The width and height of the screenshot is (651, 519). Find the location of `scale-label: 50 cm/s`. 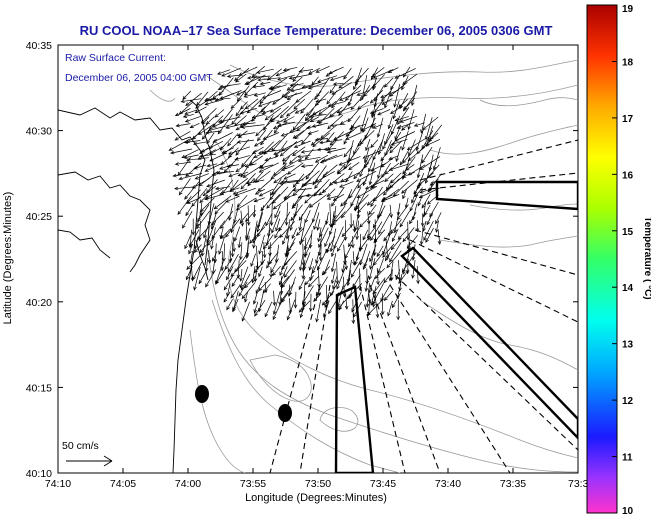

scale-label: 50 cm/s is located at coordinates (80, 446).